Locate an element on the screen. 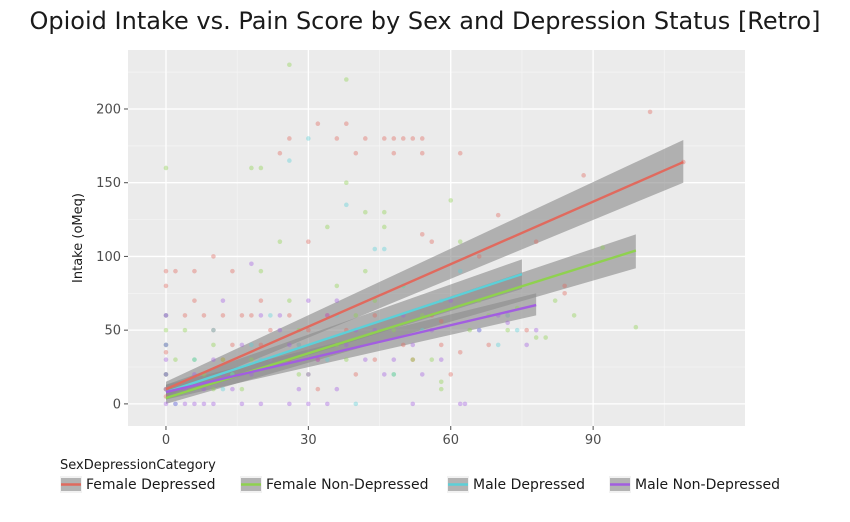  x-tick-label: 30 is located at coordinates (308, 440).